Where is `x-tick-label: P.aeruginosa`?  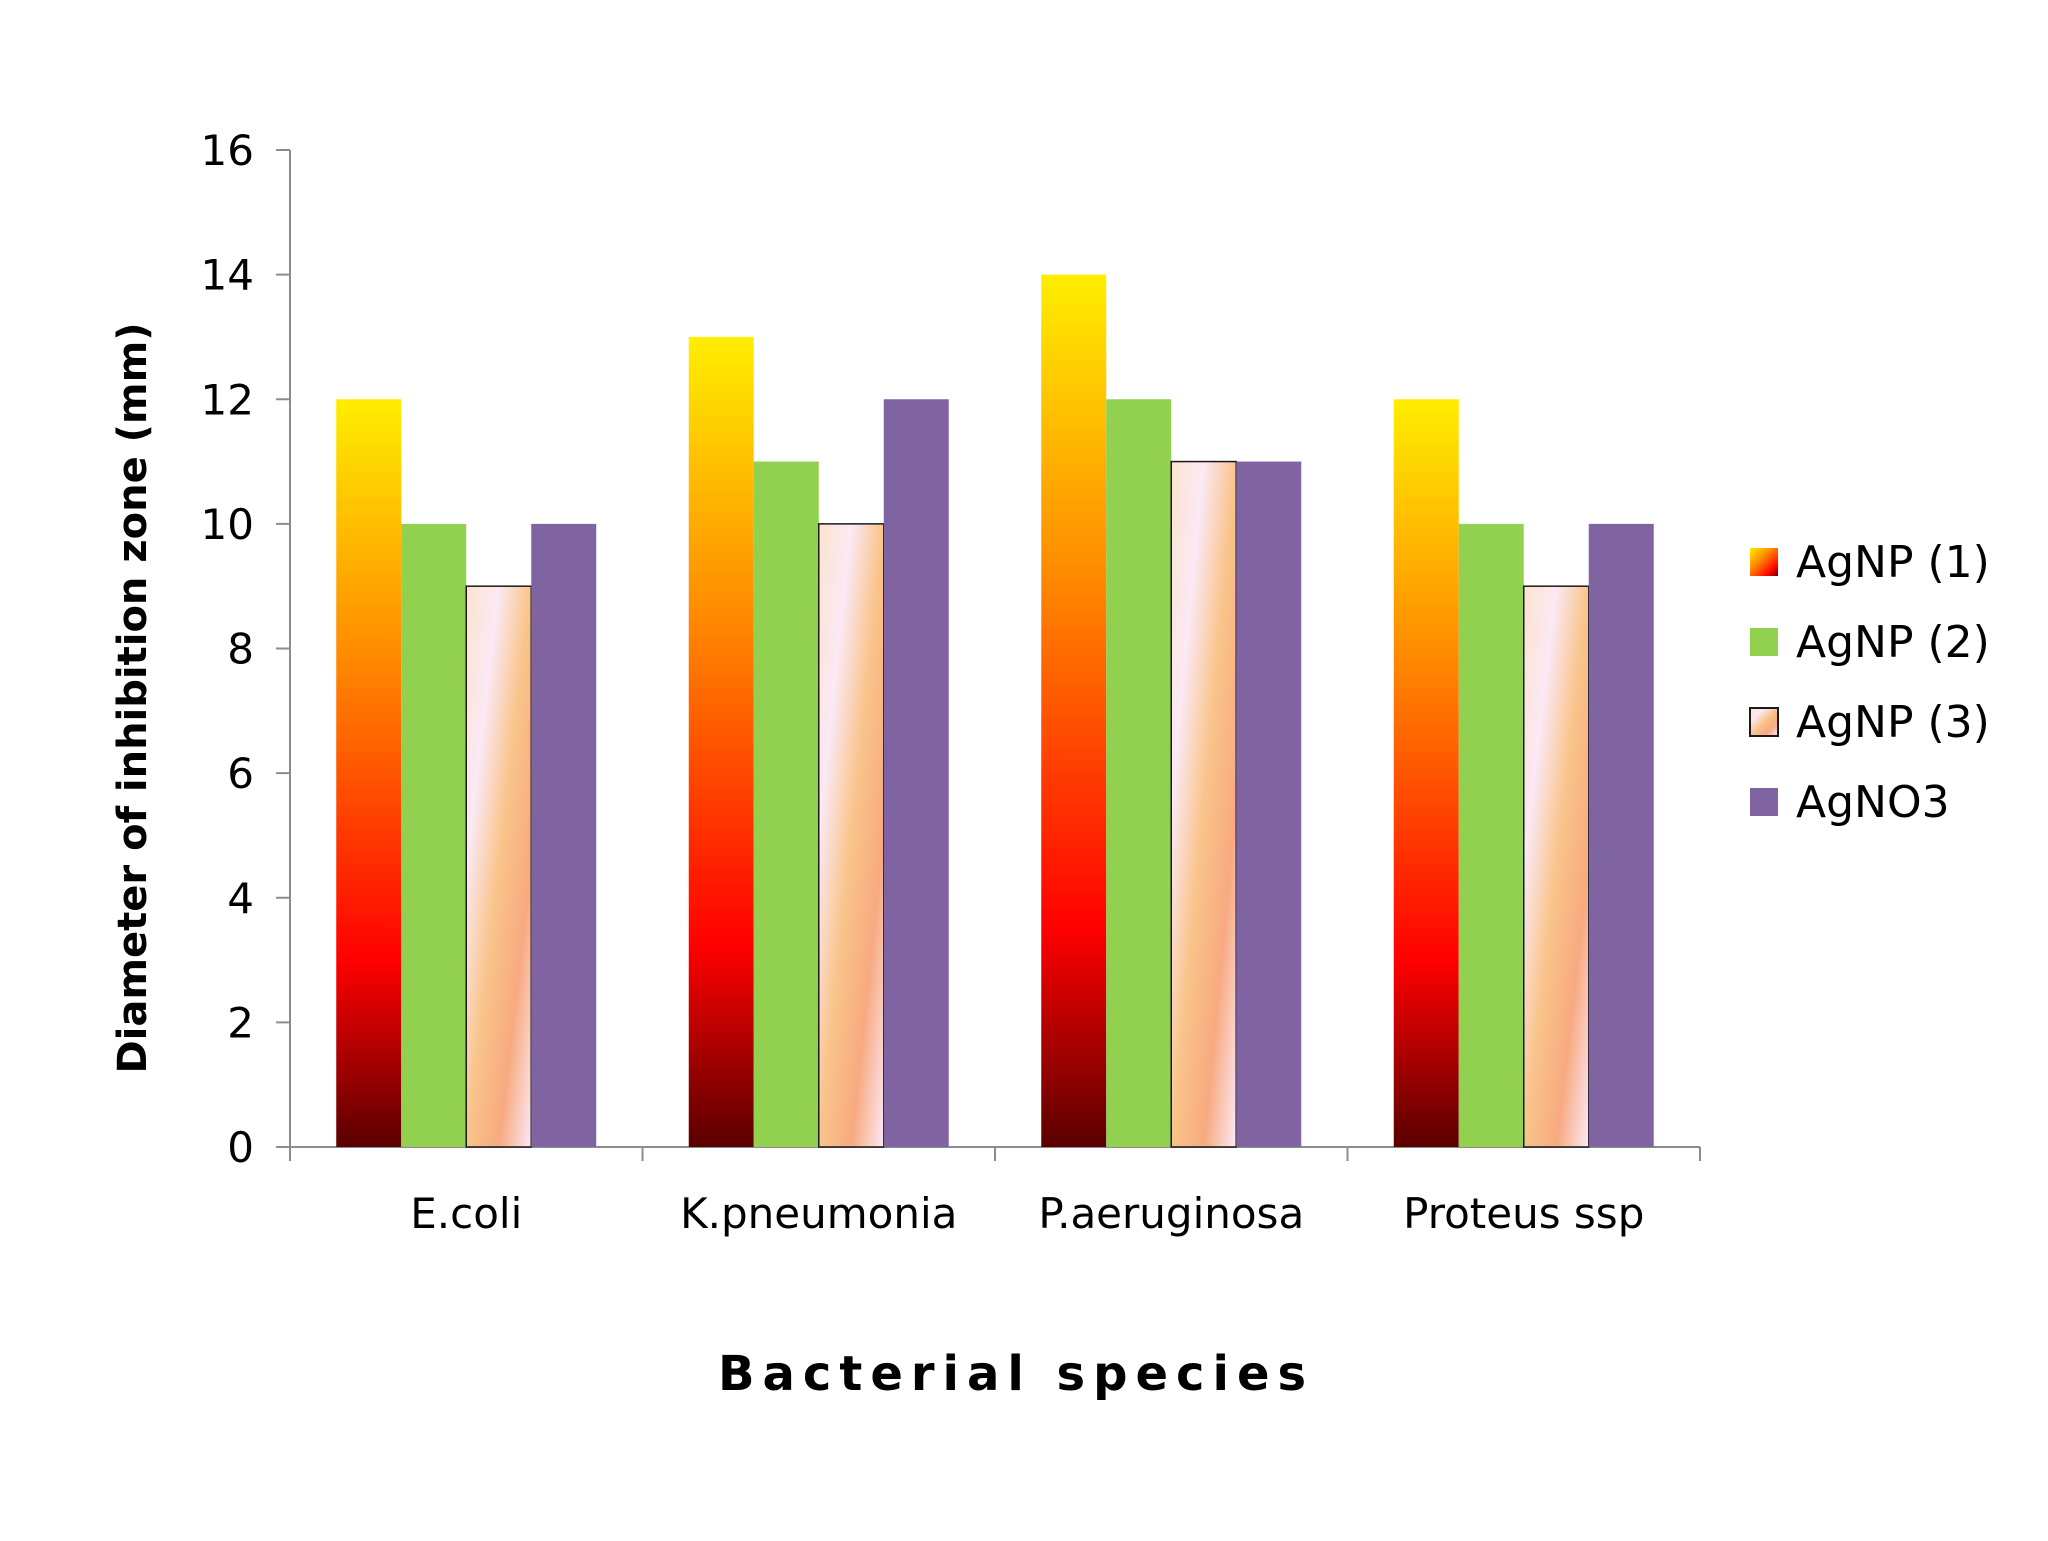
x-tick-label: P.aeruginosa is located at coordinates (1171, 1213).